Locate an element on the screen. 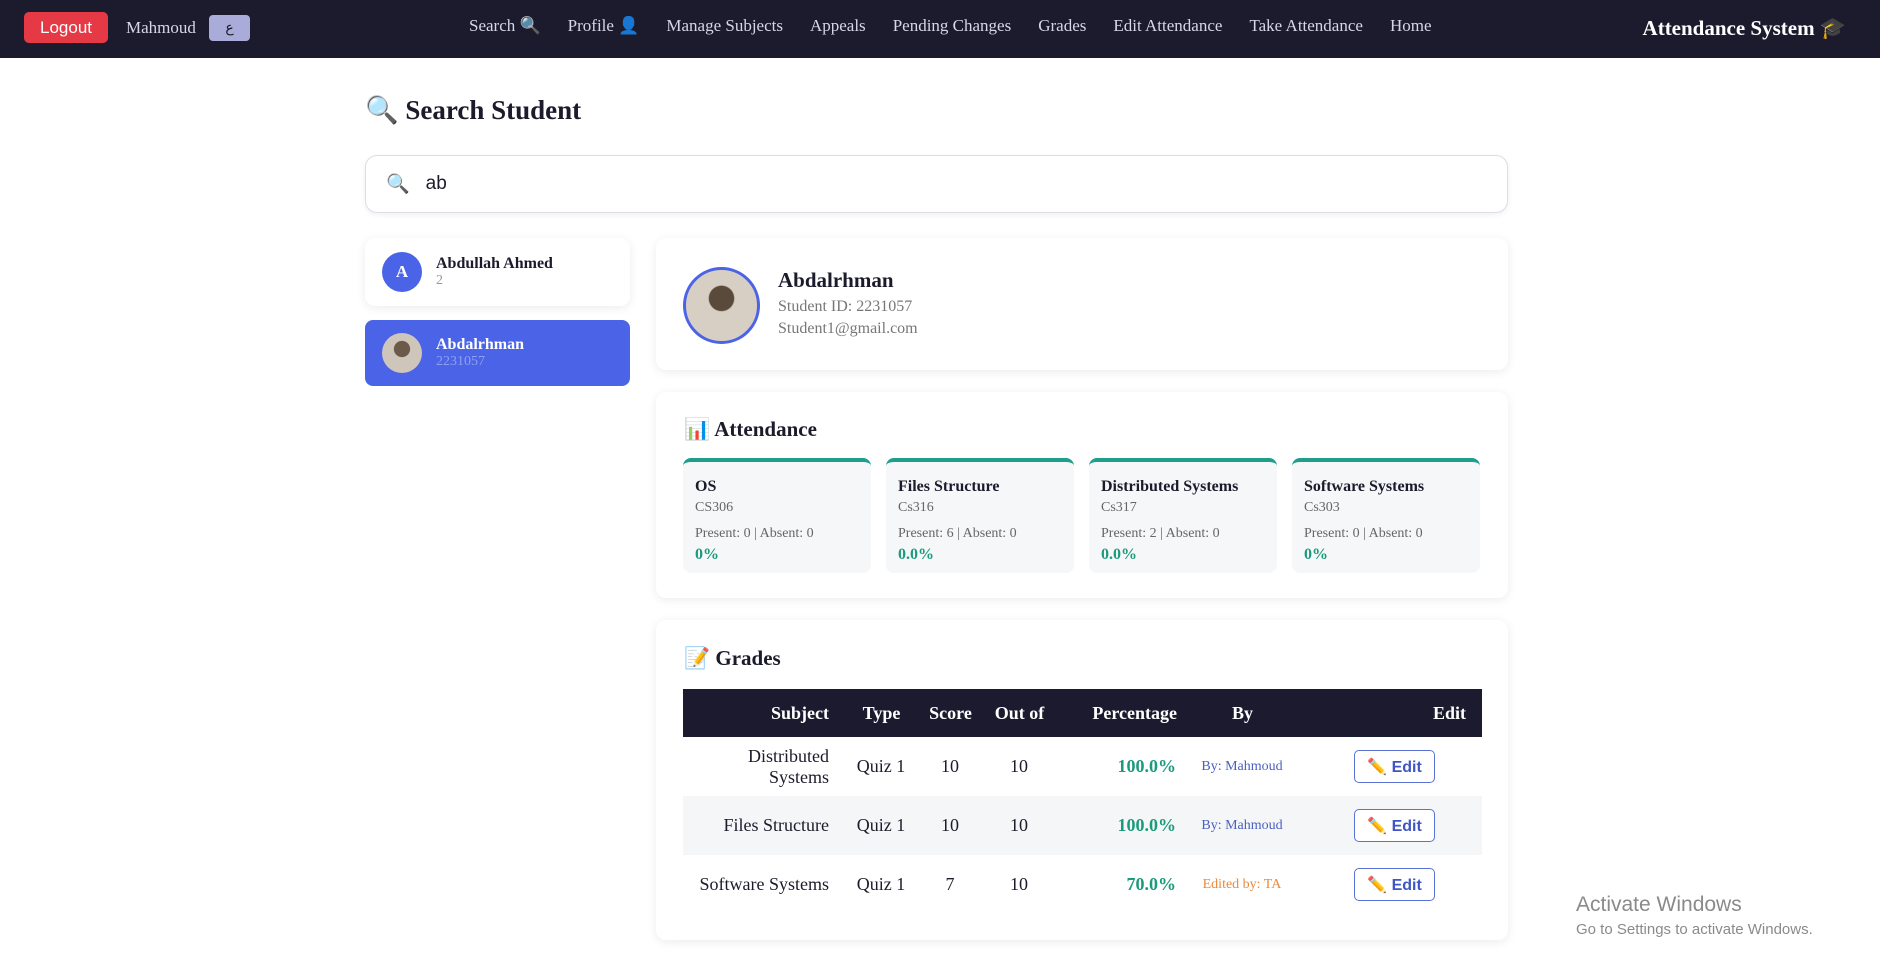 The height and width of the screenshot is (972, 1880). profile-name: Abdalrhman is located at coordinates (836, 280).